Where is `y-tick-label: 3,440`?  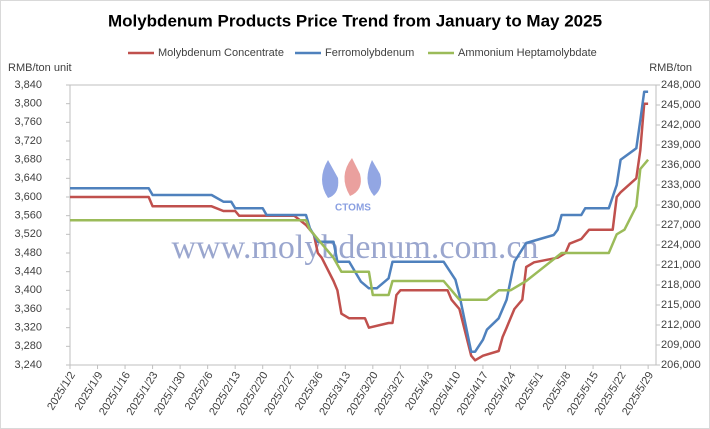
y-tick-label: 3,440 is located at coordinates (28, 272).